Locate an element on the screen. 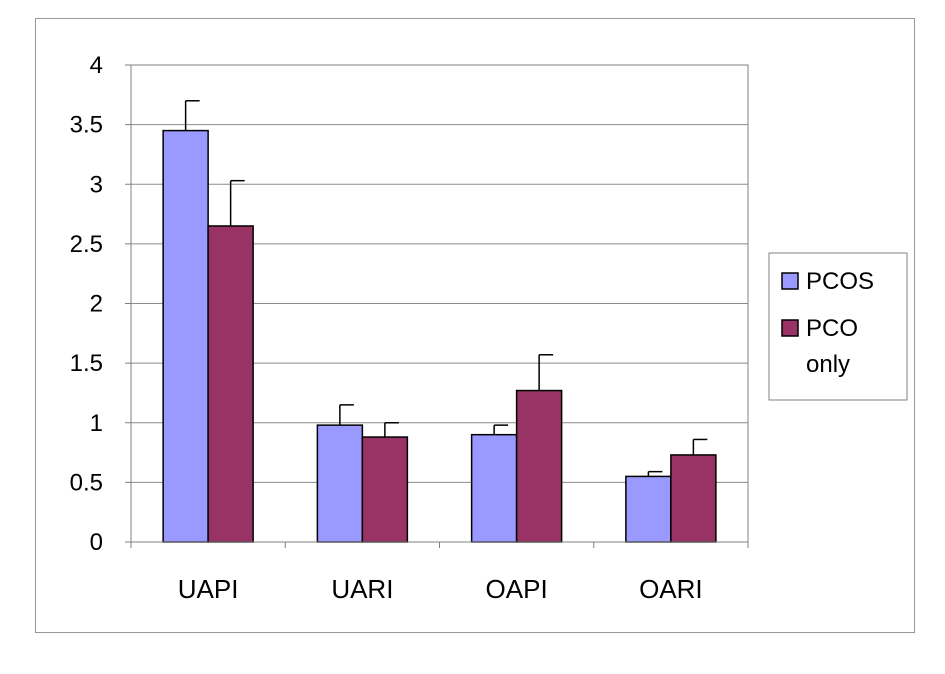 The height and width of the screenshot is (674, 945). x-category-label: UARI is located at coordinates (362, 589).